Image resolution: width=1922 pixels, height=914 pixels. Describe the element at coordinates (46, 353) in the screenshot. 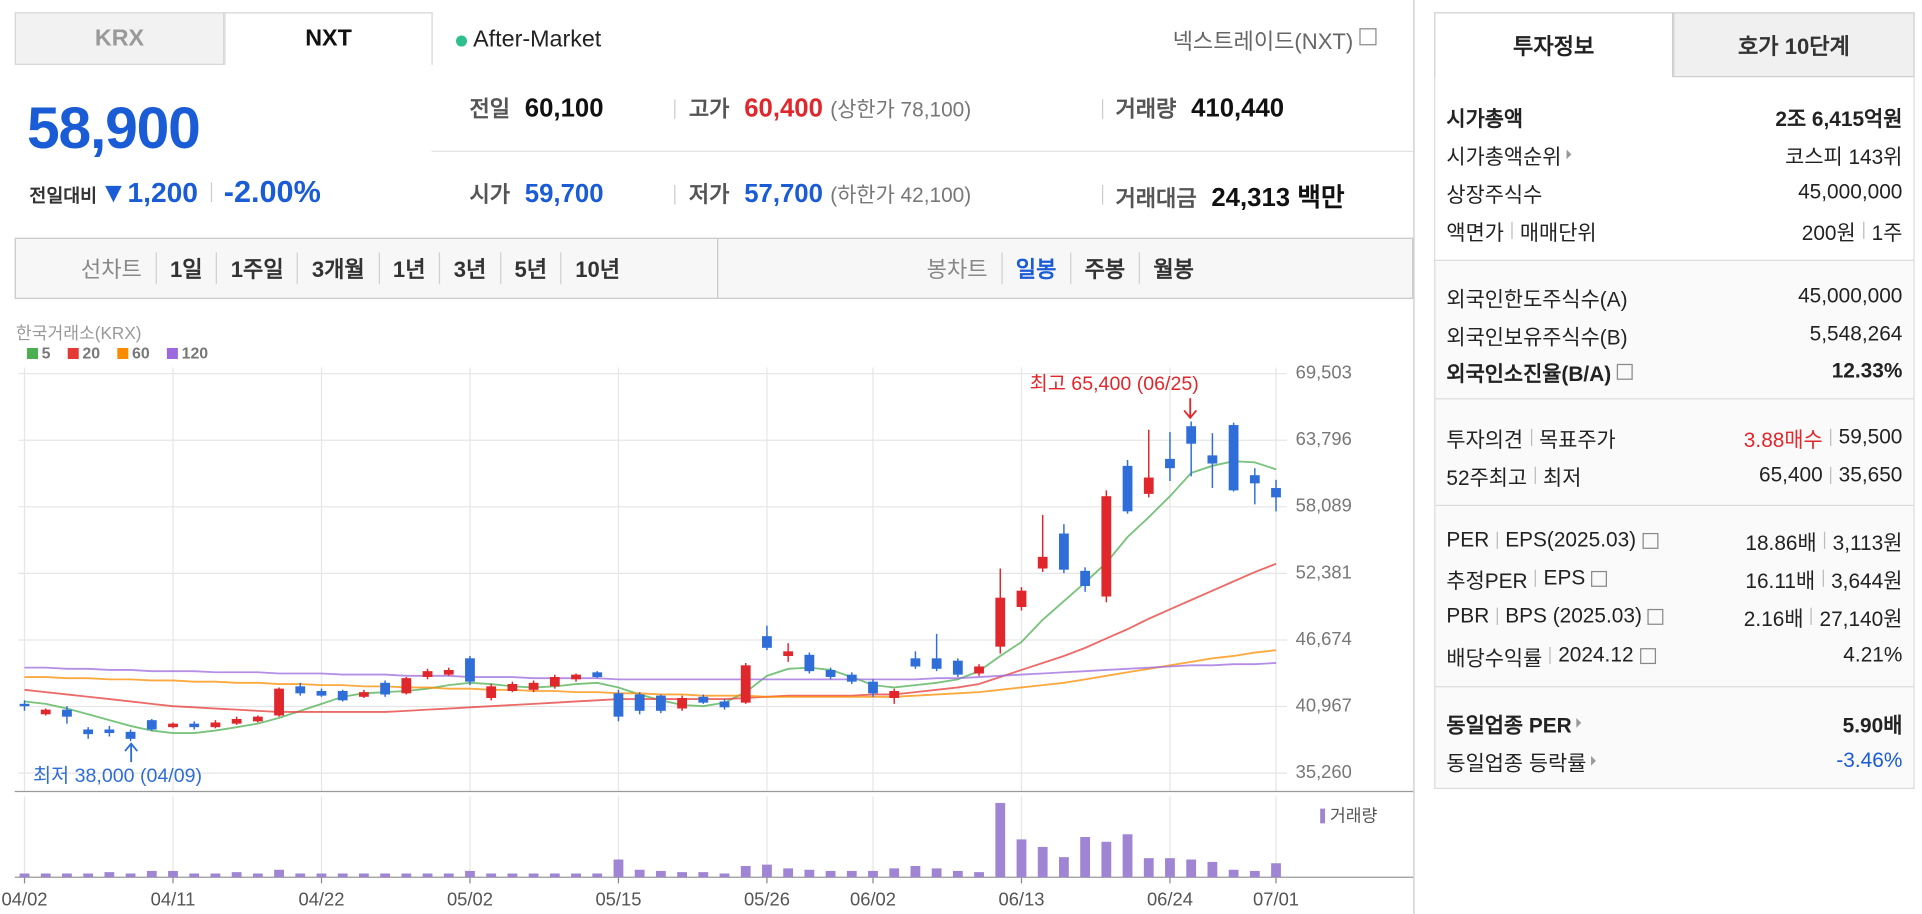

I see `legend-label: 5` at that location.